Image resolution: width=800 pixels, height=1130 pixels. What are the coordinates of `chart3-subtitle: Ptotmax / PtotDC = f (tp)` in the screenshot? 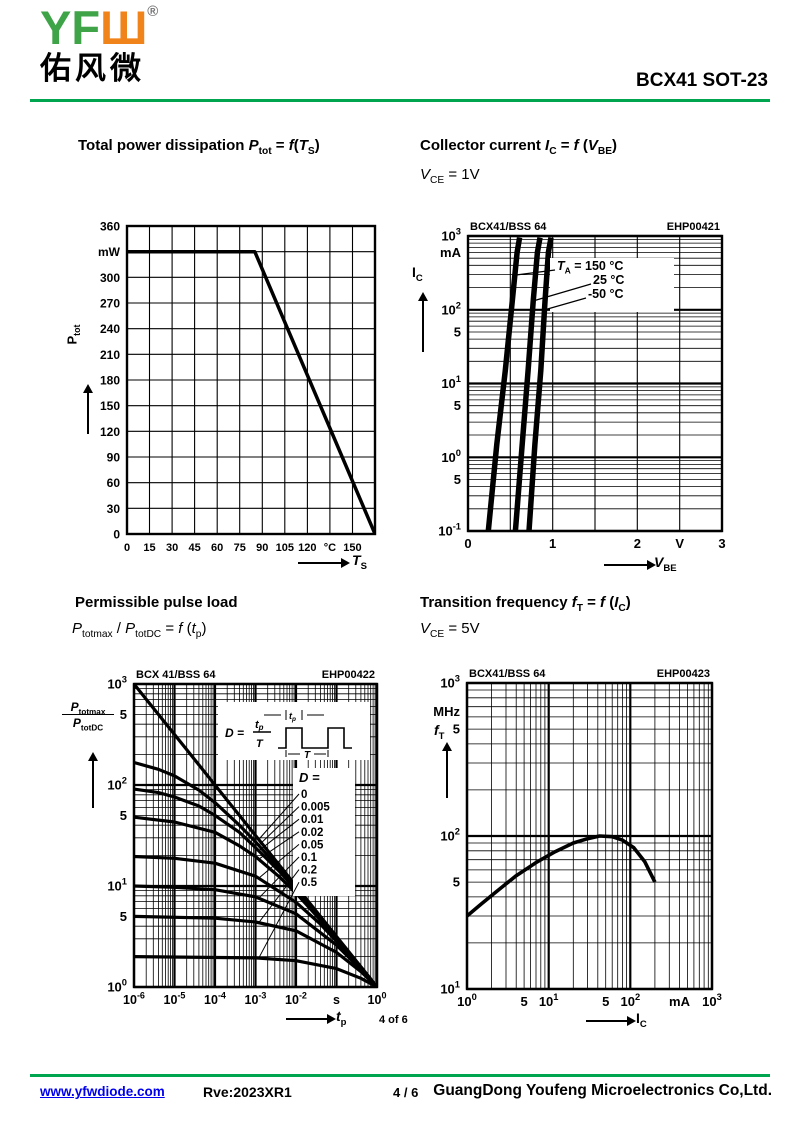 It's located at (139, 630).